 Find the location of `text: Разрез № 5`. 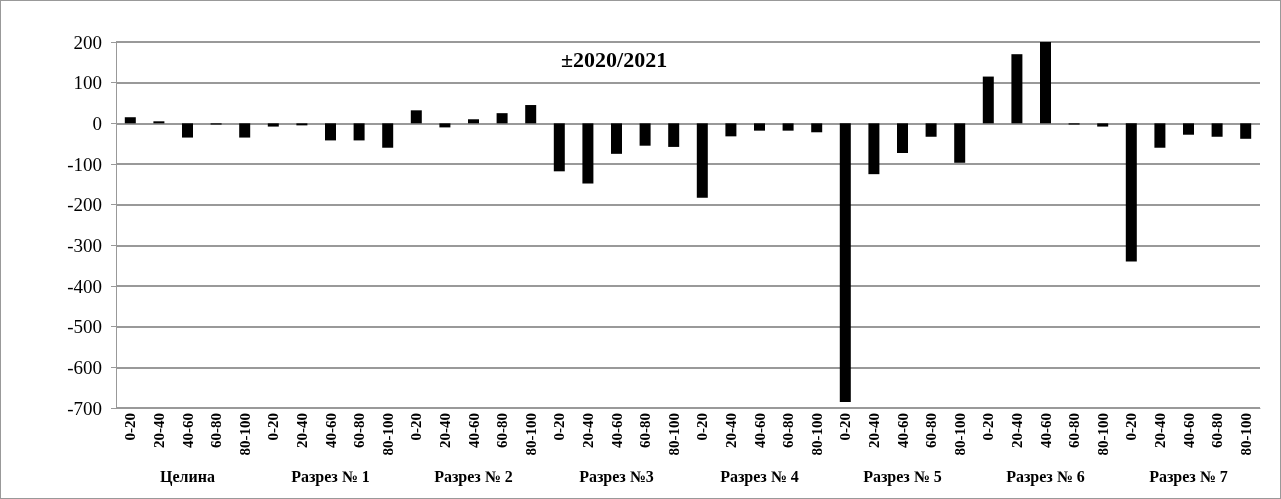

text: Разрез № 5 is located at coordinates (902, 476).